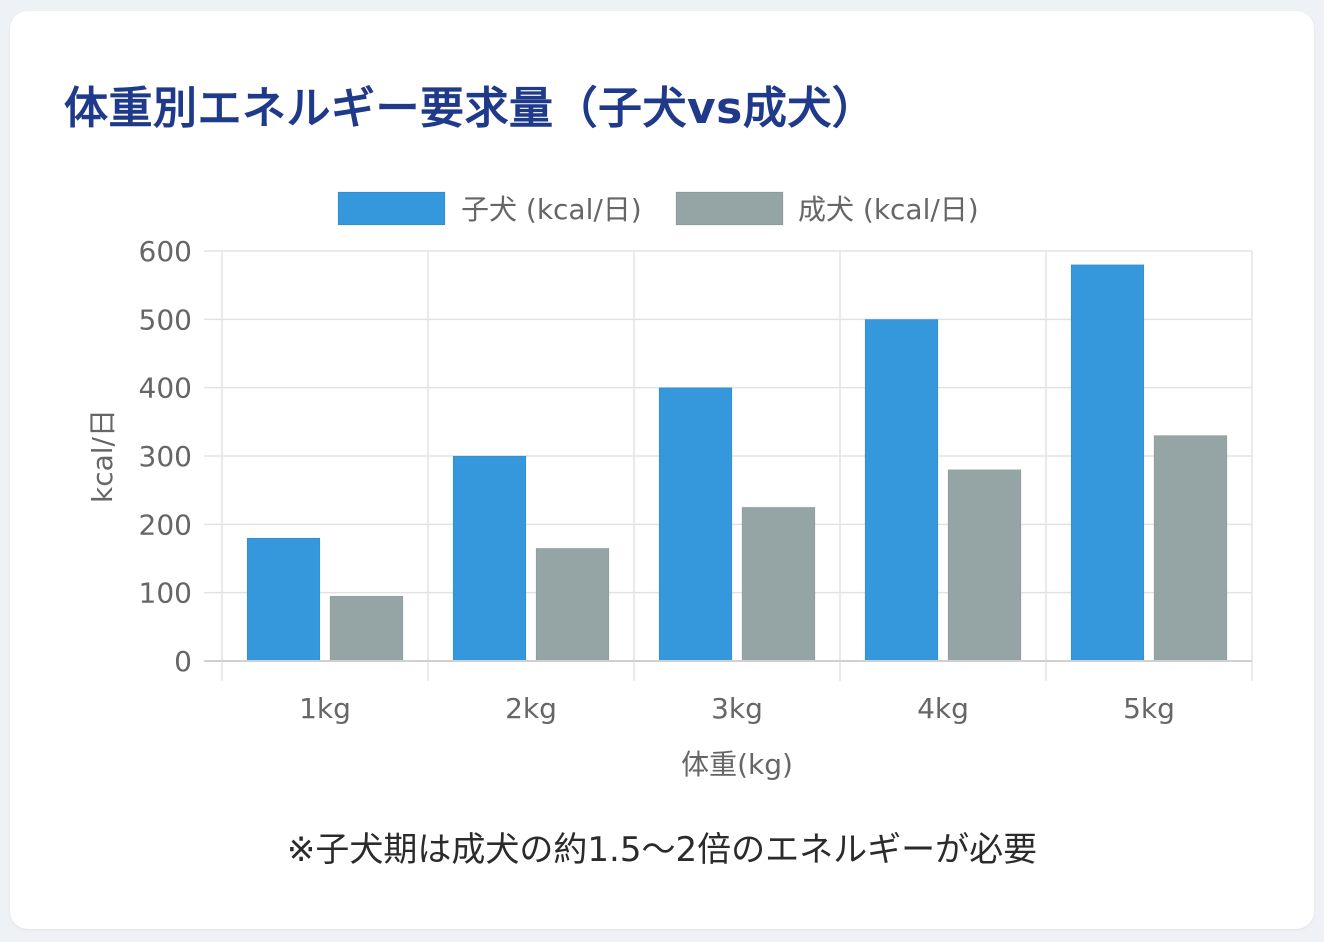 This screenshot has height=942, width=1324. I want to click on legend: 子犬 (kcal/日) 成犬 (kcal/日), so click(658, 208).